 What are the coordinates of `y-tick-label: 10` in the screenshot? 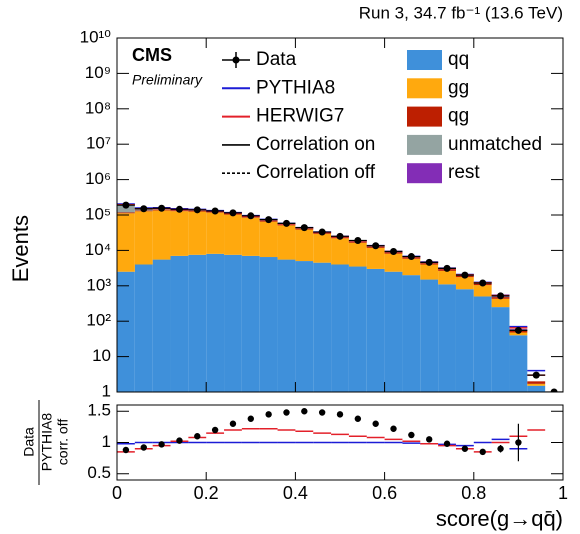 It's located at (101, 355).